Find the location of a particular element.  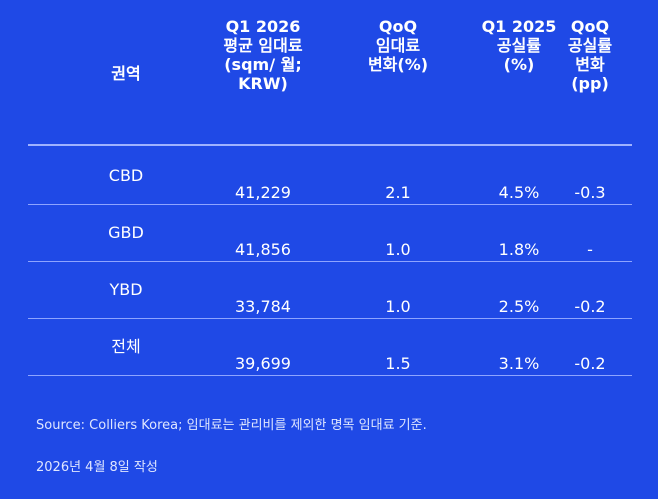

table-row: CBD 41,229 2.1 4.5% -0.3 is located at coordinates (330, 176).